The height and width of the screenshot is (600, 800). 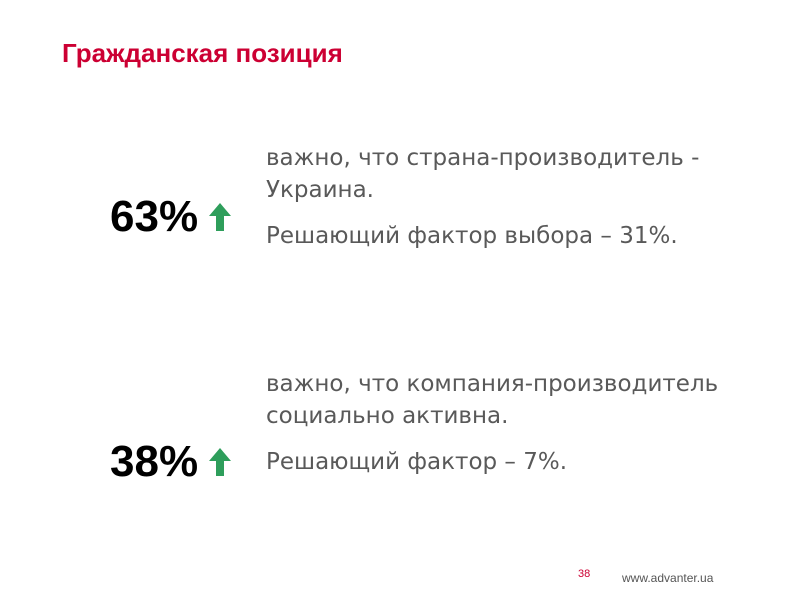 I want to click on stat-factor-text-1: Решающий фактор выбора – 31%., so click(x=472, y=236).